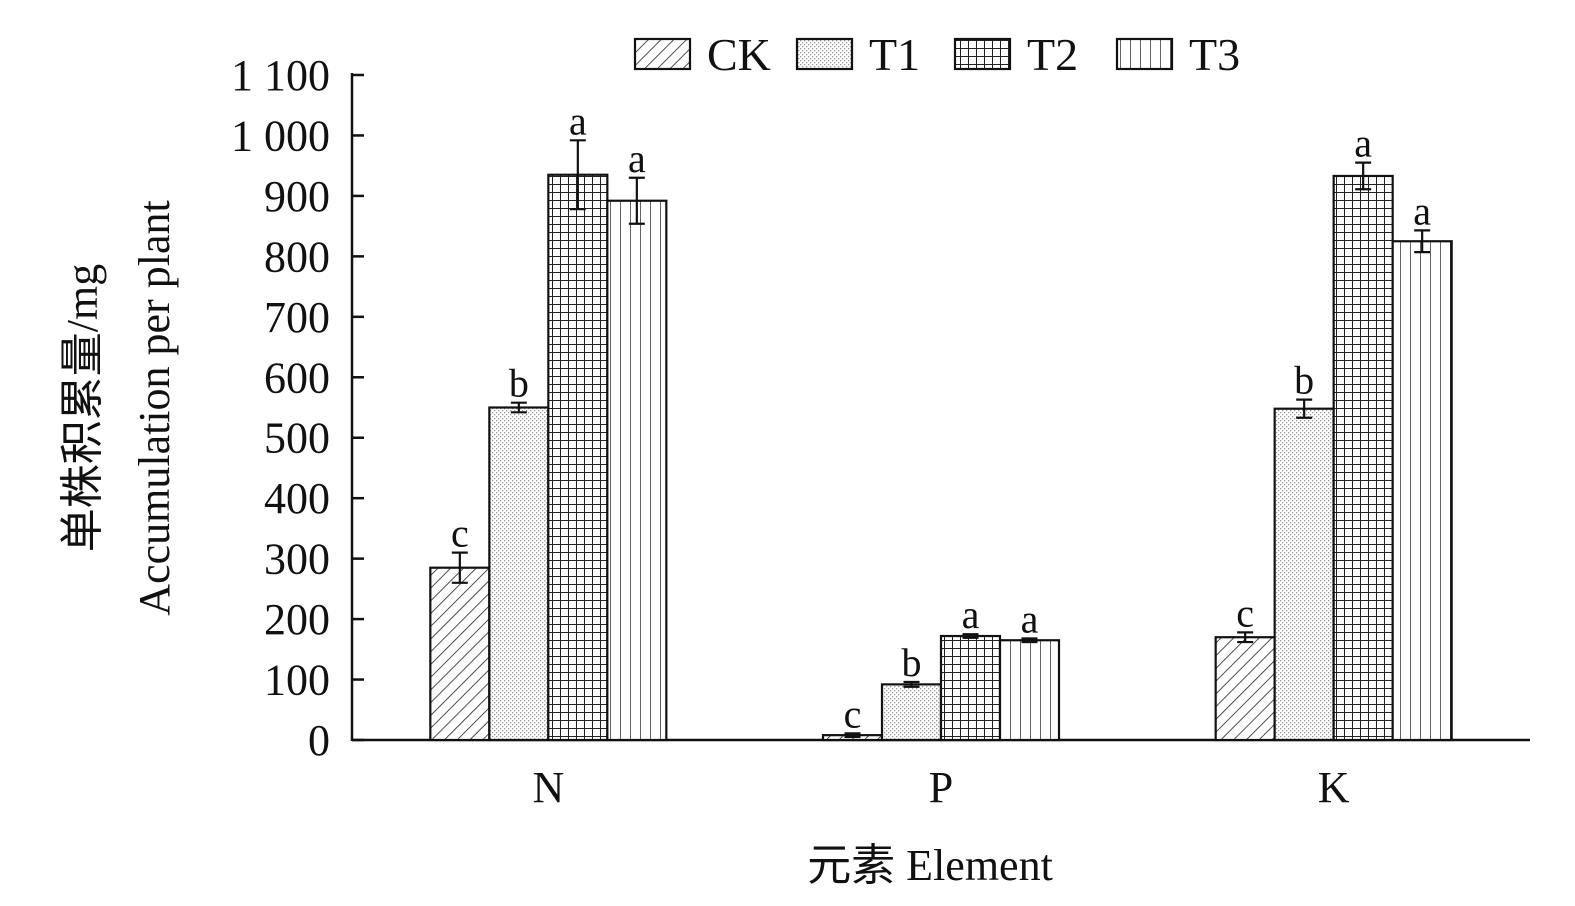  I want to click on bar-t1-n, so click(519, 574).